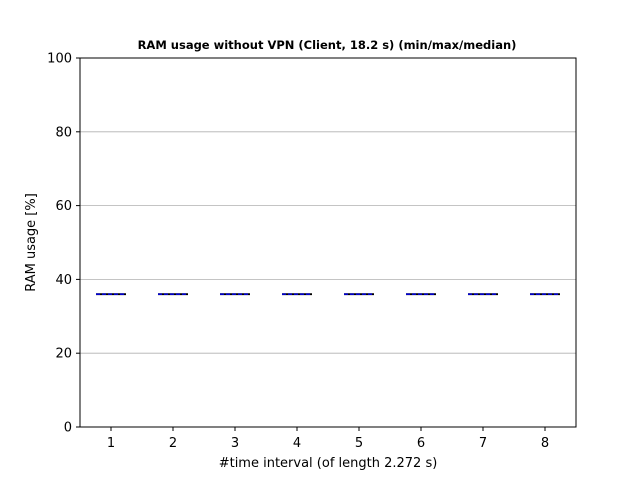  What do you see at coordinates (68, 428) in the screenshot?
I see `y-tick-label: 0` at bounding box center [68, 428].